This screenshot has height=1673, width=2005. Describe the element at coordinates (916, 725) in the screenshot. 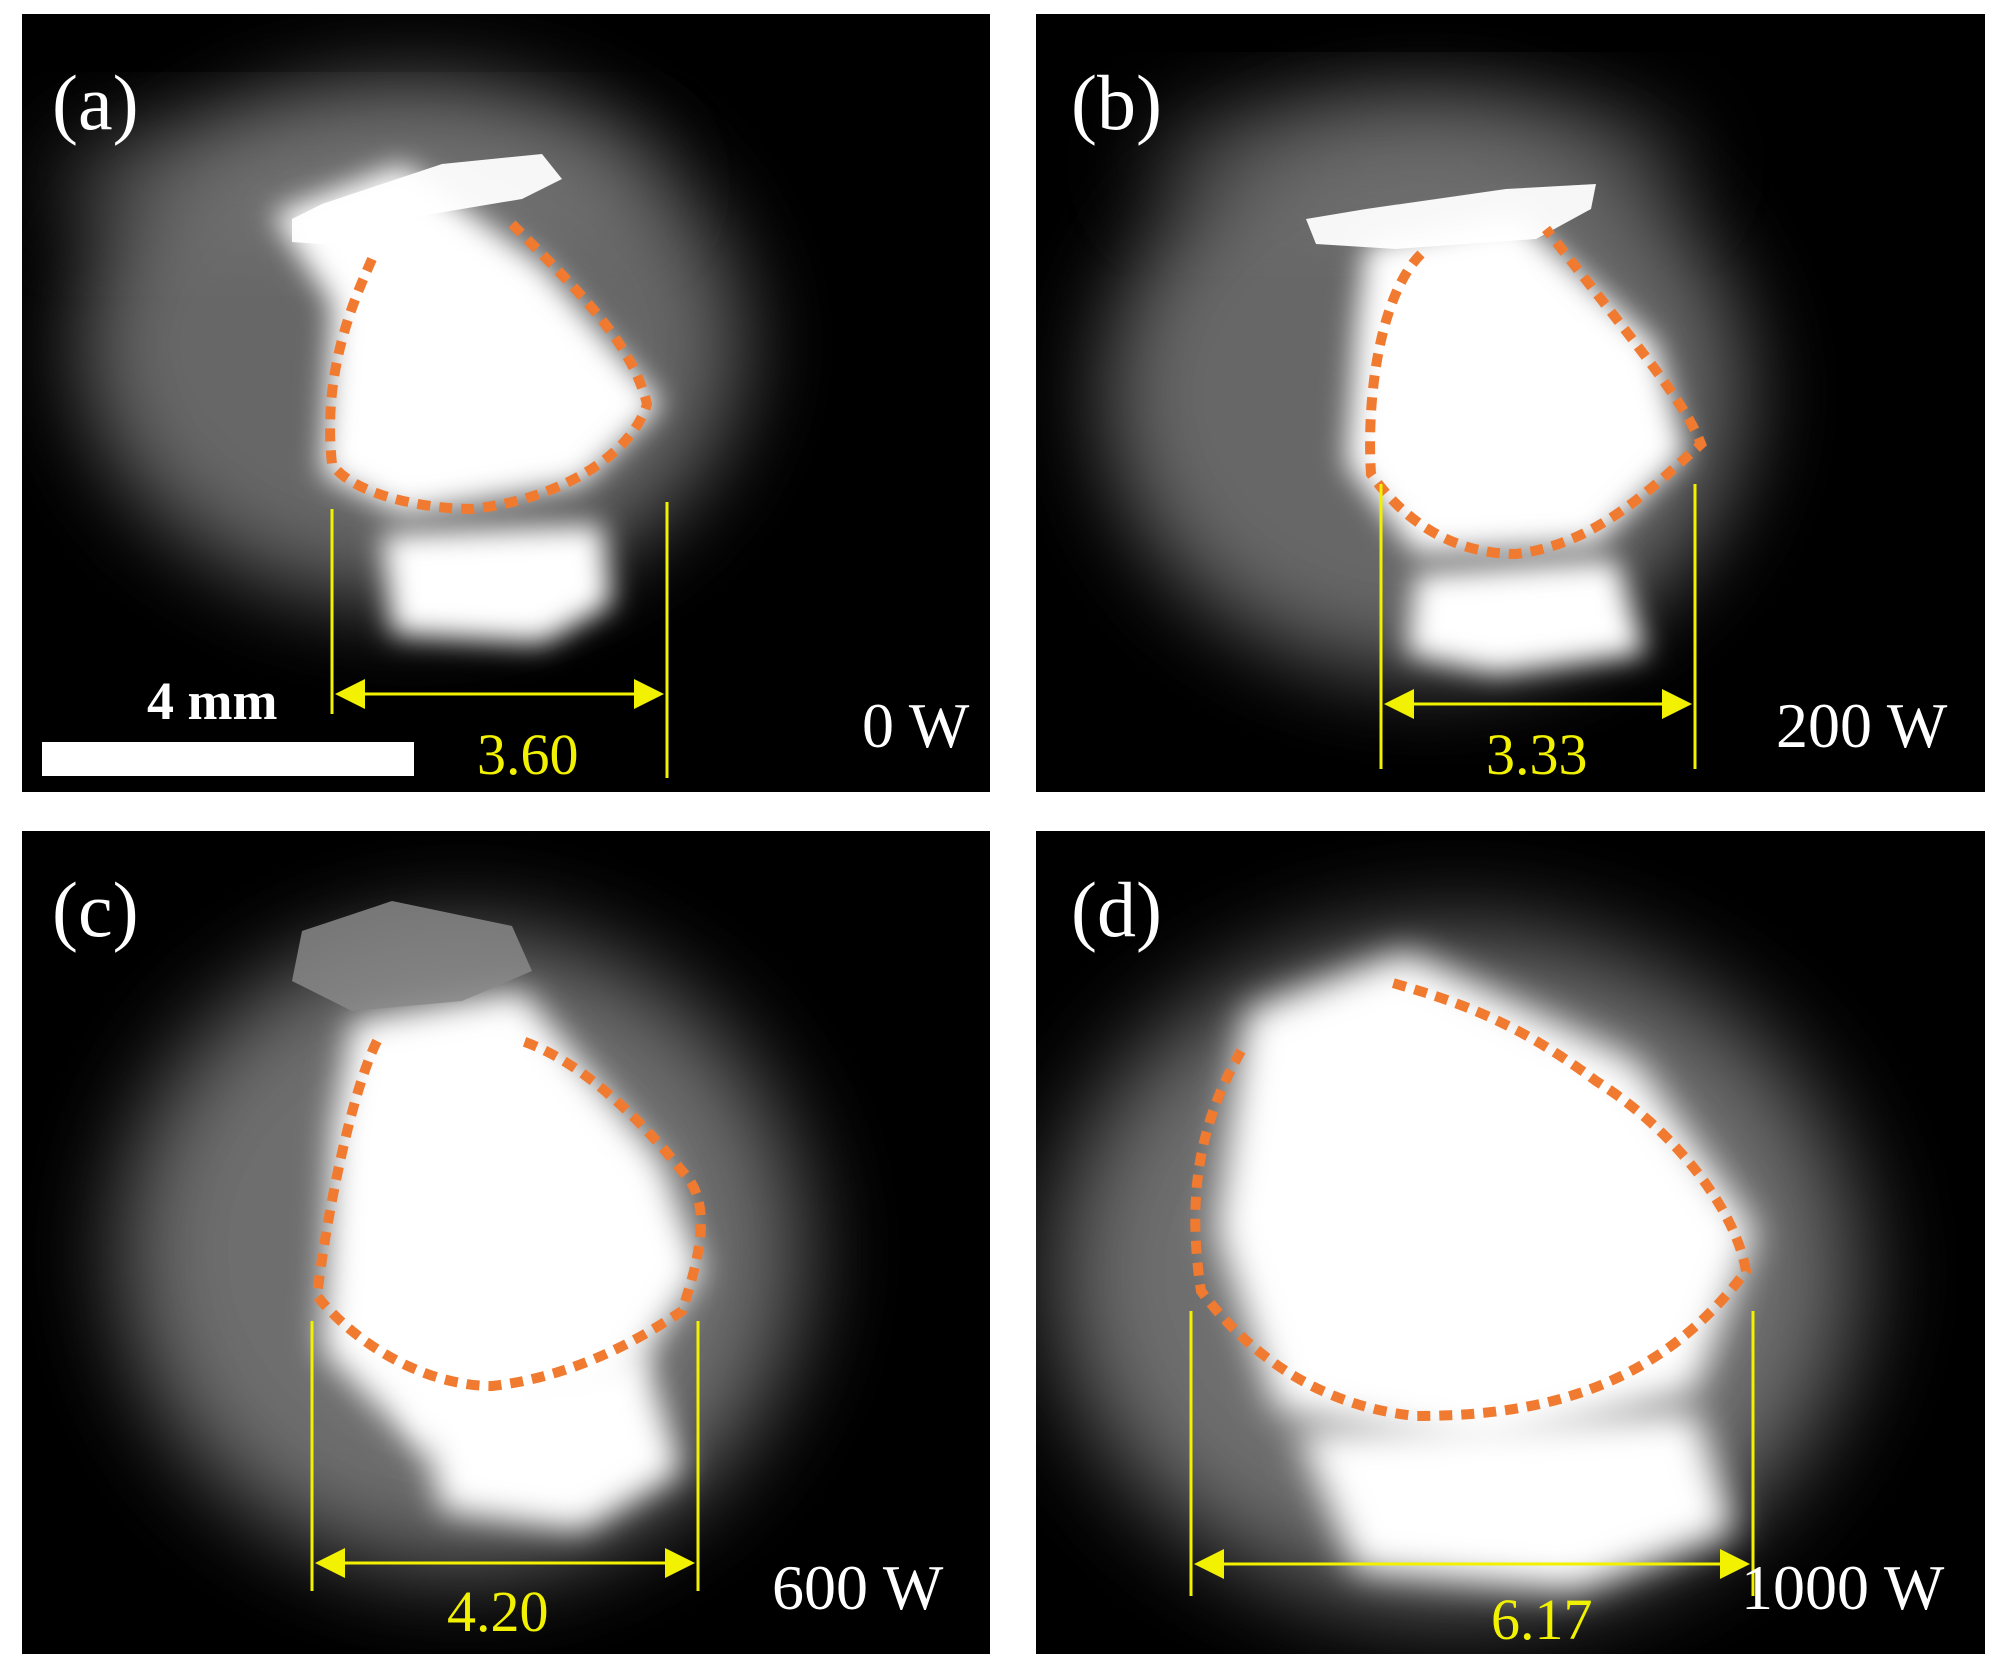

I see `power-label-a: 0 W` at that location.